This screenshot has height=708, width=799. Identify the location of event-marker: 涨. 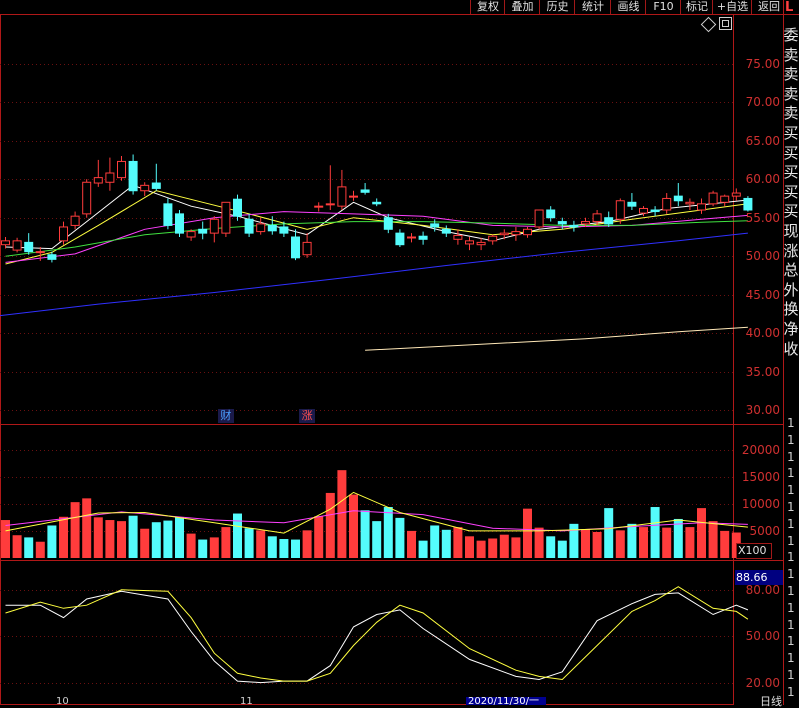
(307, 416).